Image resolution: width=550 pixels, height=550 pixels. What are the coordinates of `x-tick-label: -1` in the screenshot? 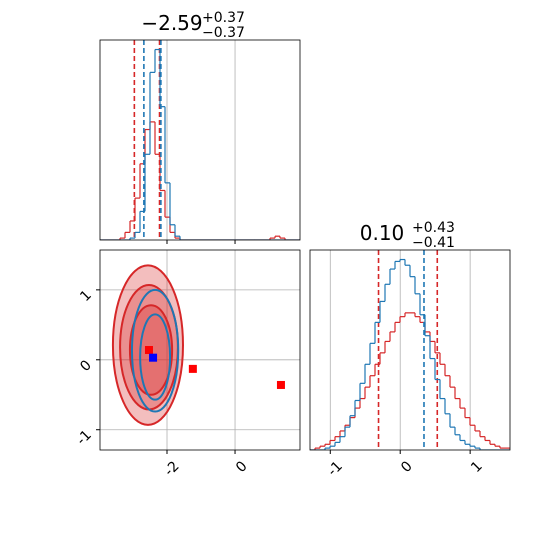 It's located at (335, 468).